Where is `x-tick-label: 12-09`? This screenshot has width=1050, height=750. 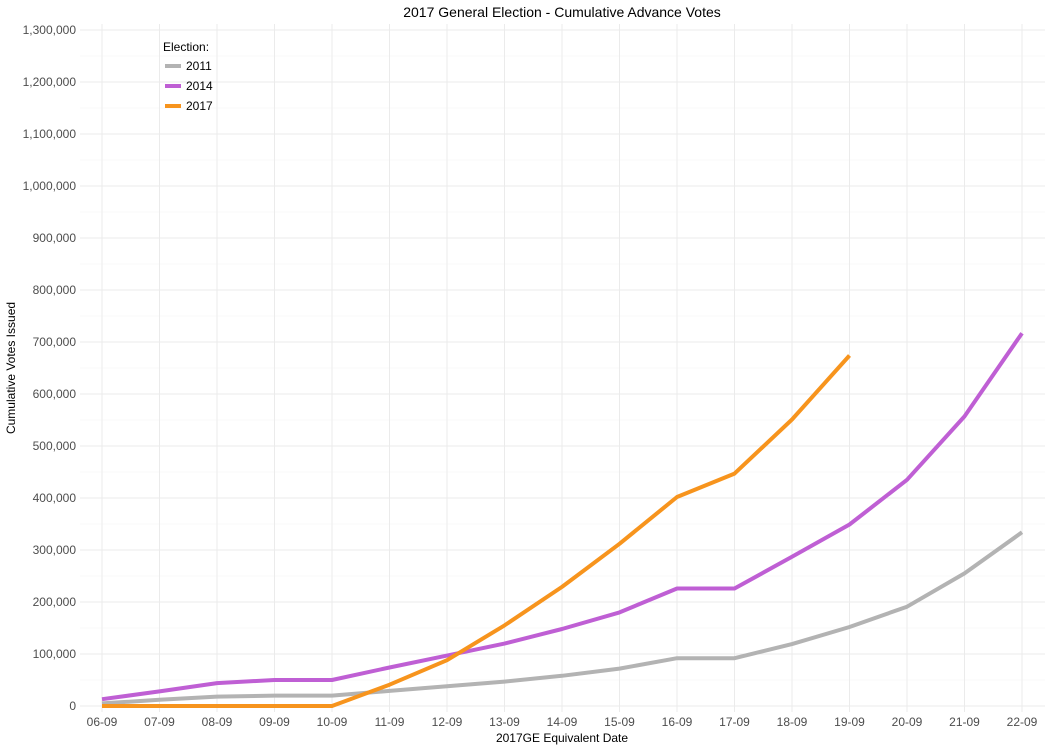 x-tick-label: 12-09 is located at coordinates (447, 722).